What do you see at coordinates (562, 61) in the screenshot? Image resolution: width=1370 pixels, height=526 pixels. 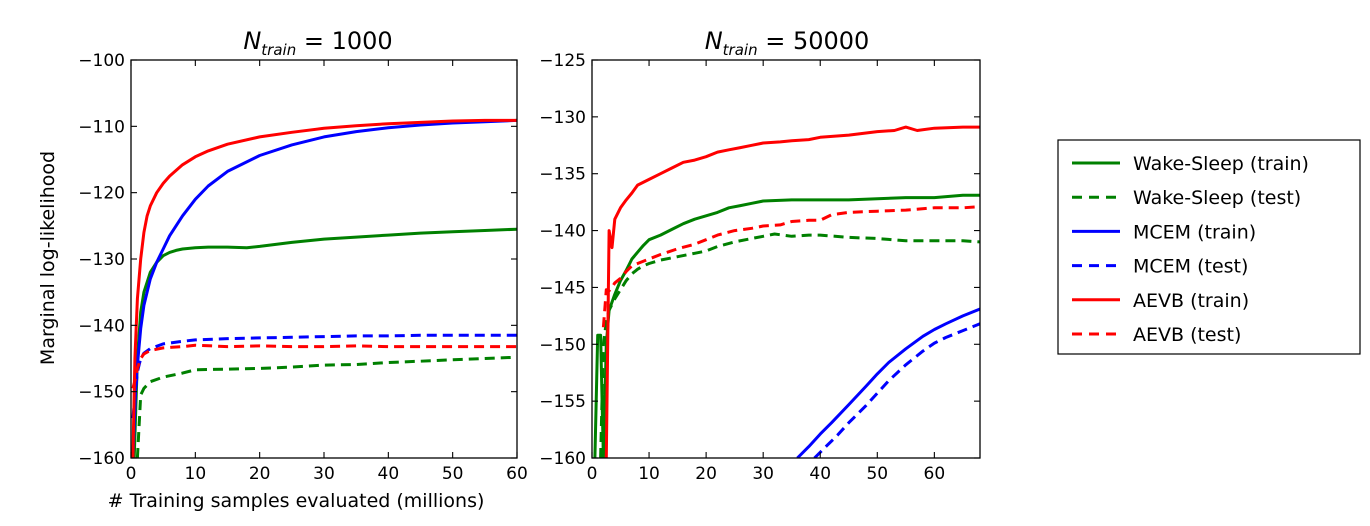 I see `y-tick-label: −125` at bounding box center [562, 61].